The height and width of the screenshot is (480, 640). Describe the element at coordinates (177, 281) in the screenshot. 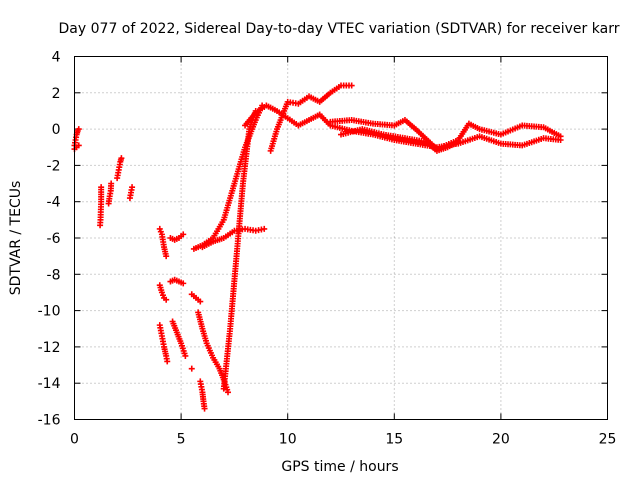

I see `series-seg11` at that location.